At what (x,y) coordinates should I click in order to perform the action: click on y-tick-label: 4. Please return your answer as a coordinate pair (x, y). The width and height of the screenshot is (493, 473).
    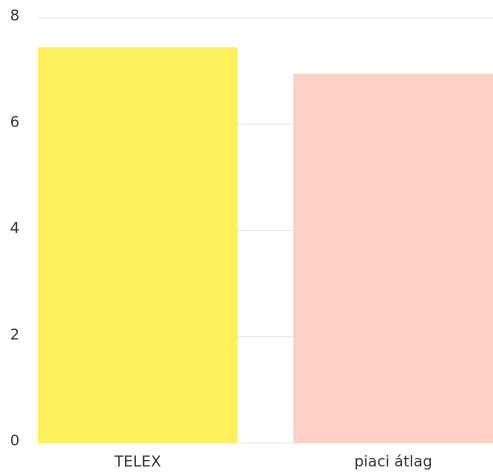
    Looking at the image, I should click on (15, 228).